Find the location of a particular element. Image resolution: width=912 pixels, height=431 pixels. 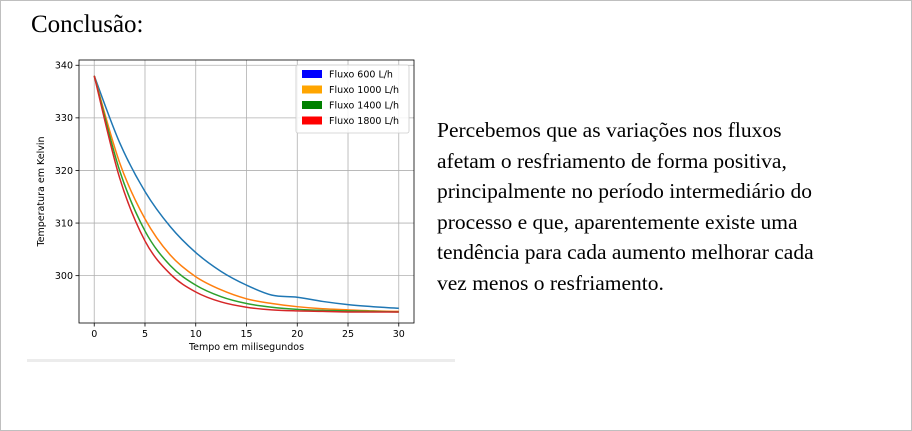

figure-shadow is located at coordinates (241, 360).